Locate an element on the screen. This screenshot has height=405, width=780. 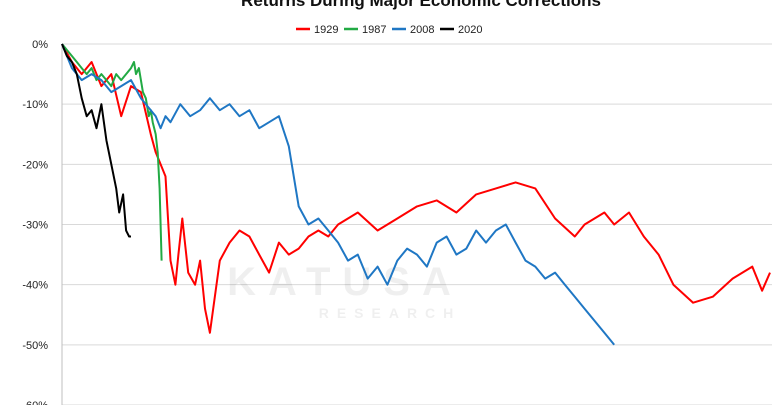
legend-label-2020: 2020 is located at coordinates (470, 30).